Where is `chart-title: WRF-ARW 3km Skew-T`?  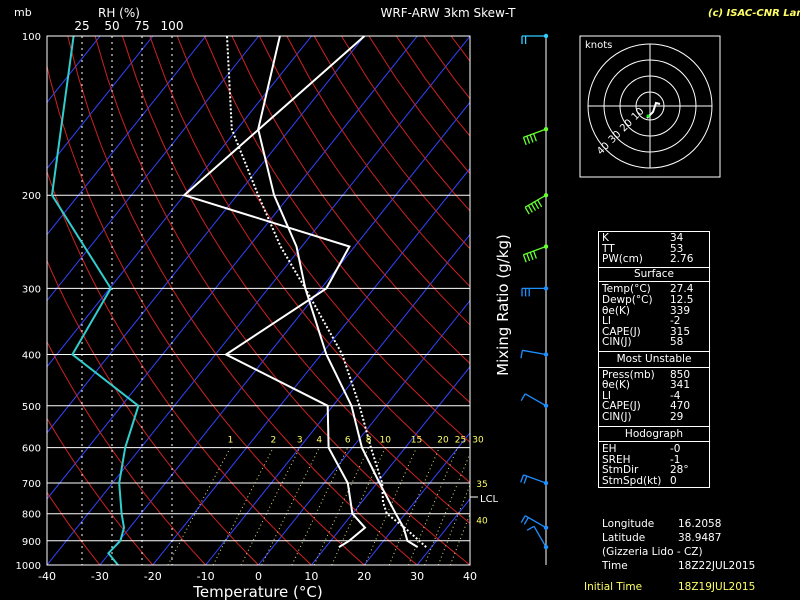 chart-title: WRF-ARW 3km Skew-T is located at coordinates (449, 13).